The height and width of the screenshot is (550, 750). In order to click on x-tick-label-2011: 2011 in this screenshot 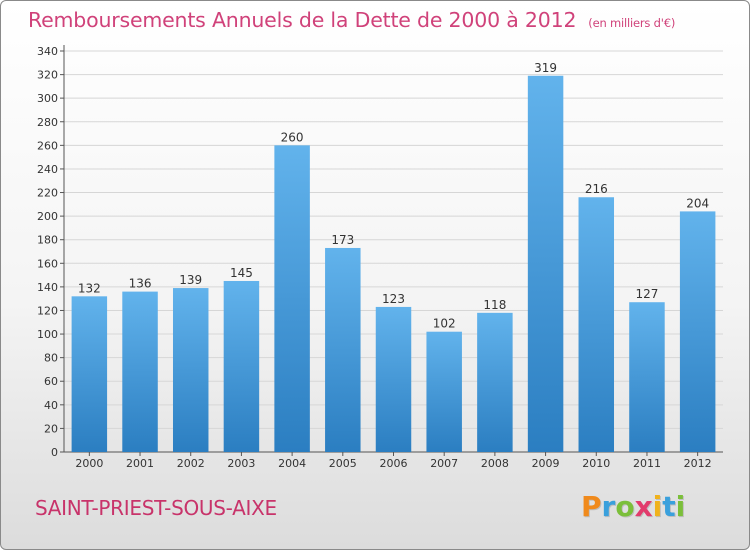, I will do `click(647, 463)`.